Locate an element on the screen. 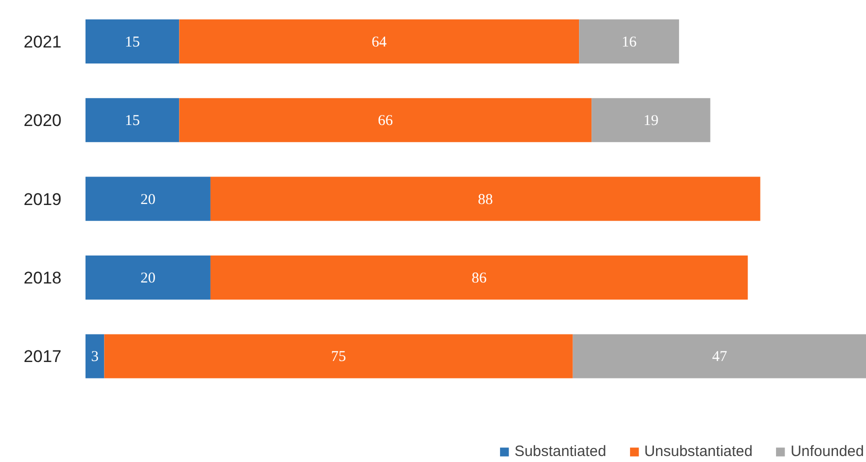  y-tick-label: 2019 is located at coordinates (43, 199).